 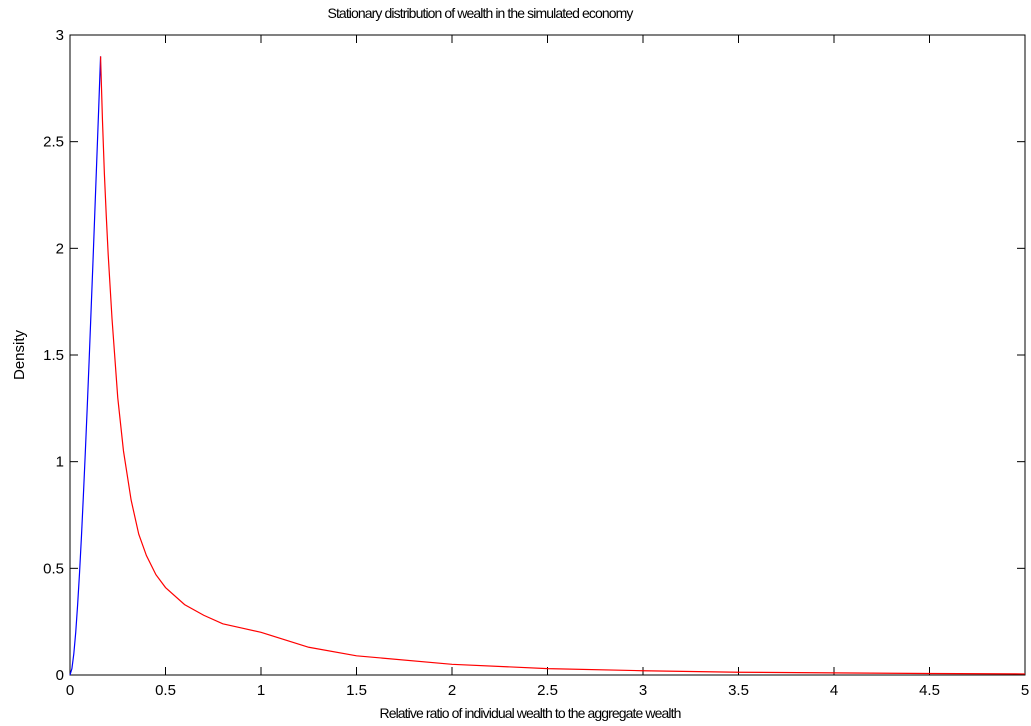 What do you see at coordinates (60, 248) in the screenshot?
I see `y-tick-label: 2` at bounding box center [60, 248].